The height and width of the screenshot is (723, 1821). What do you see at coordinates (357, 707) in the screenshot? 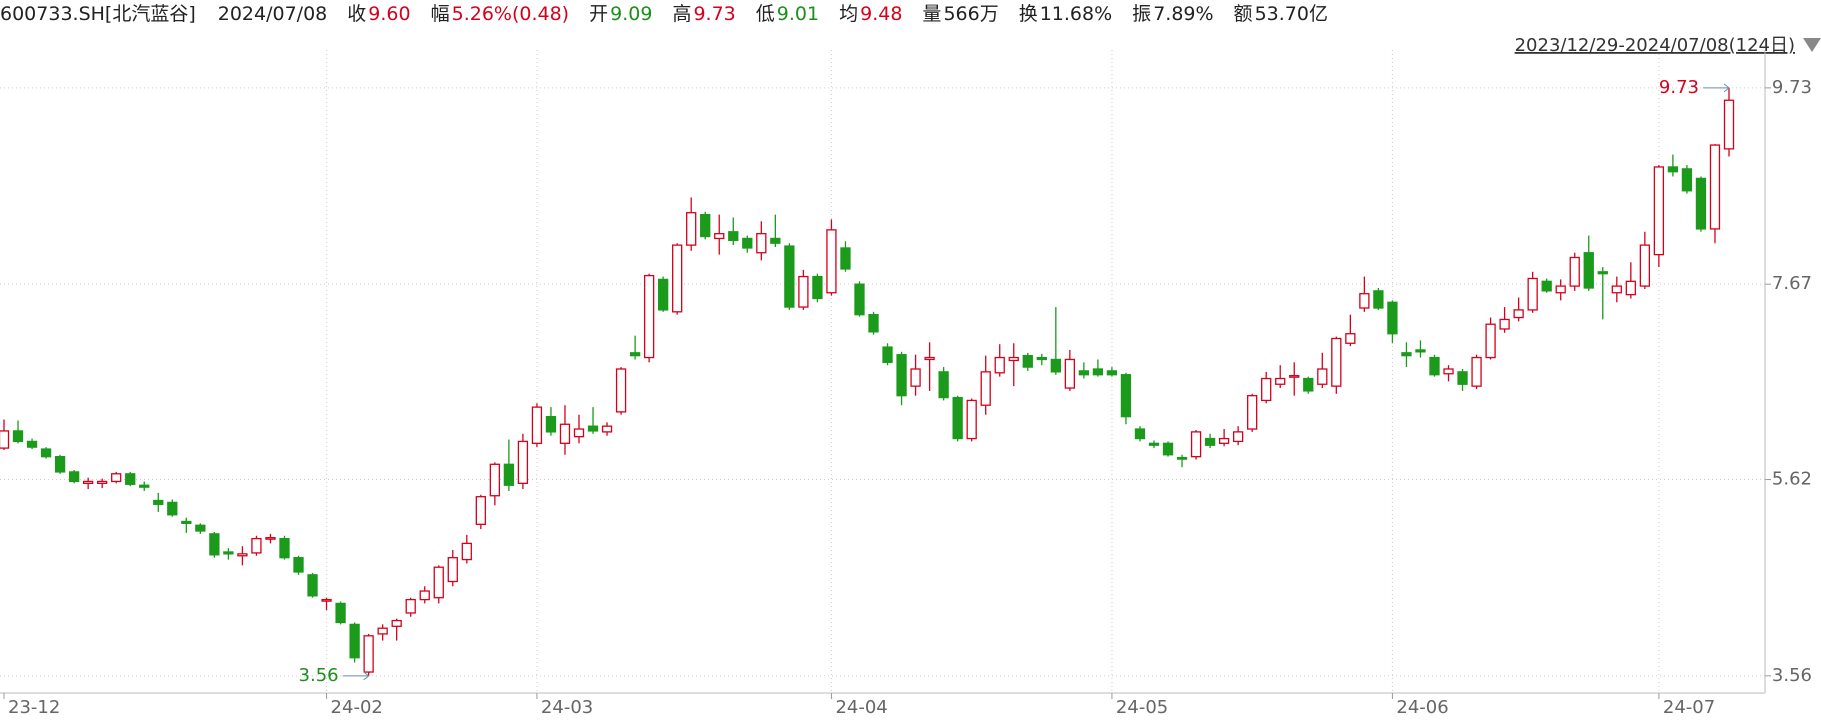
I see `x-tick-label: 24-02` at bounding box center [357, 707].